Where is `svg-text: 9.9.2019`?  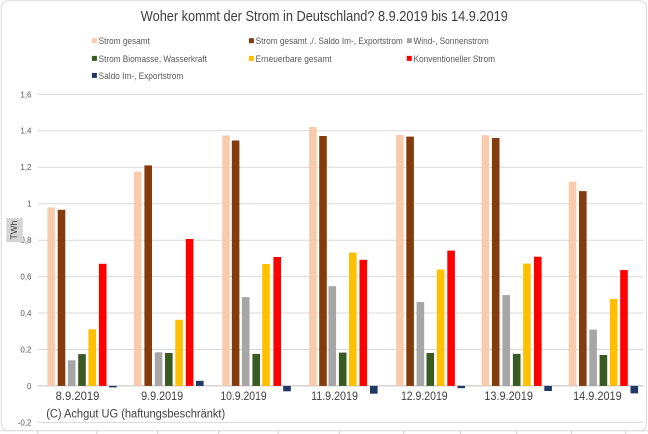
svg-text: 9.9.2019 is located at coordinates (162, 396).